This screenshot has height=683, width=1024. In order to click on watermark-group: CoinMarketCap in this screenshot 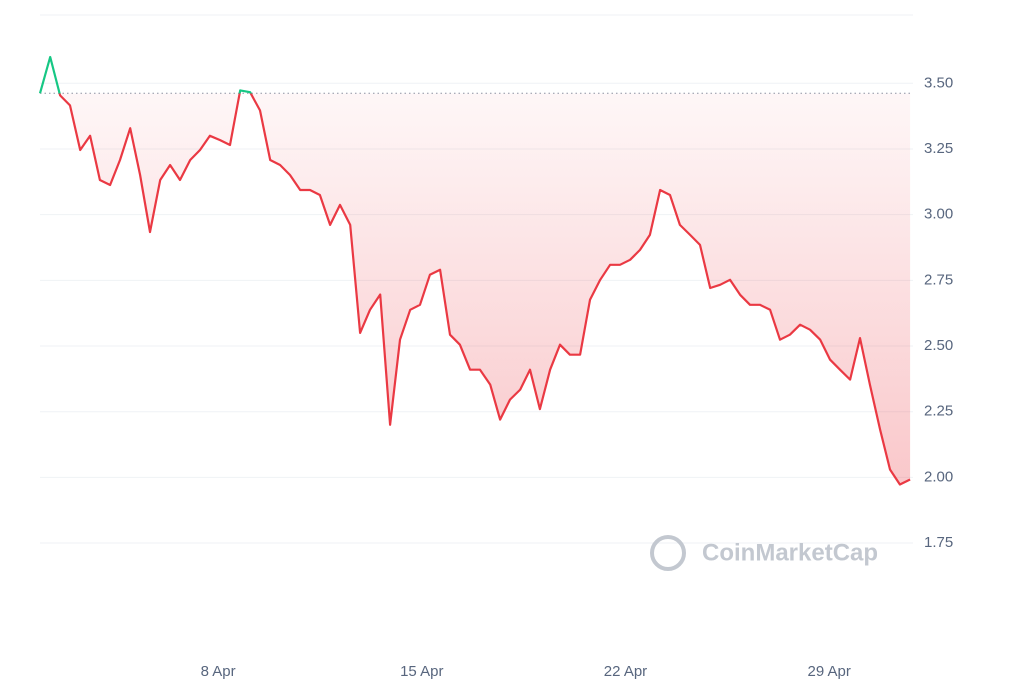, I will do `click(764, 553)`.